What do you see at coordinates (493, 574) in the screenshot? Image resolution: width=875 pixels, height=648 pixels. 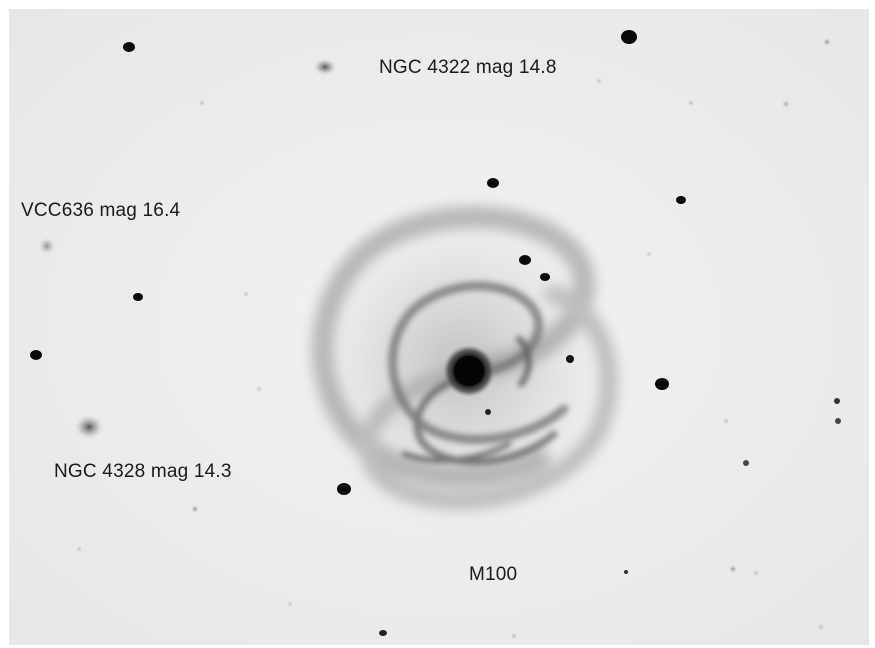 I see `m100-label: M100` at bounding box center [493, 574].